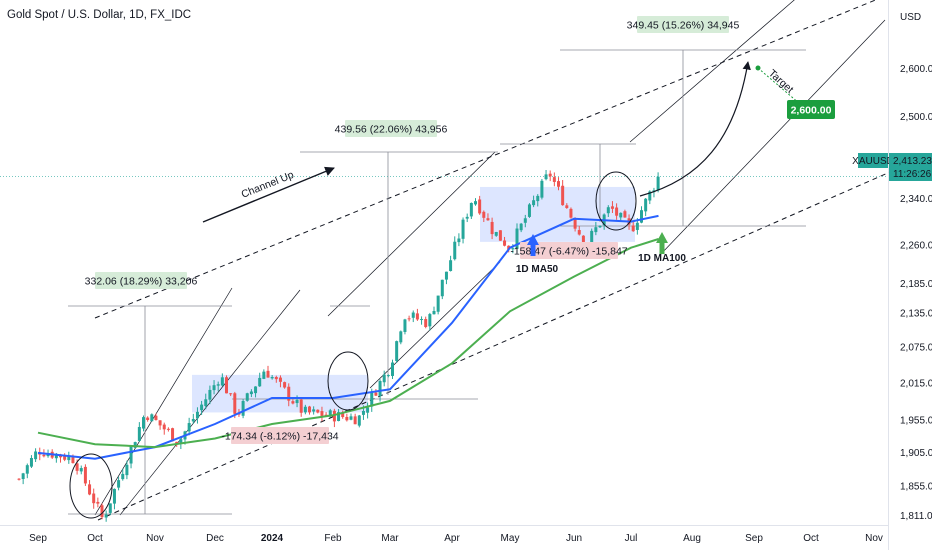 This screenshot has height=550, width=932. Describe the element at coordinates (916, 516) in the screenshot. I see `y-tick-label: 1,811.00` at that location.